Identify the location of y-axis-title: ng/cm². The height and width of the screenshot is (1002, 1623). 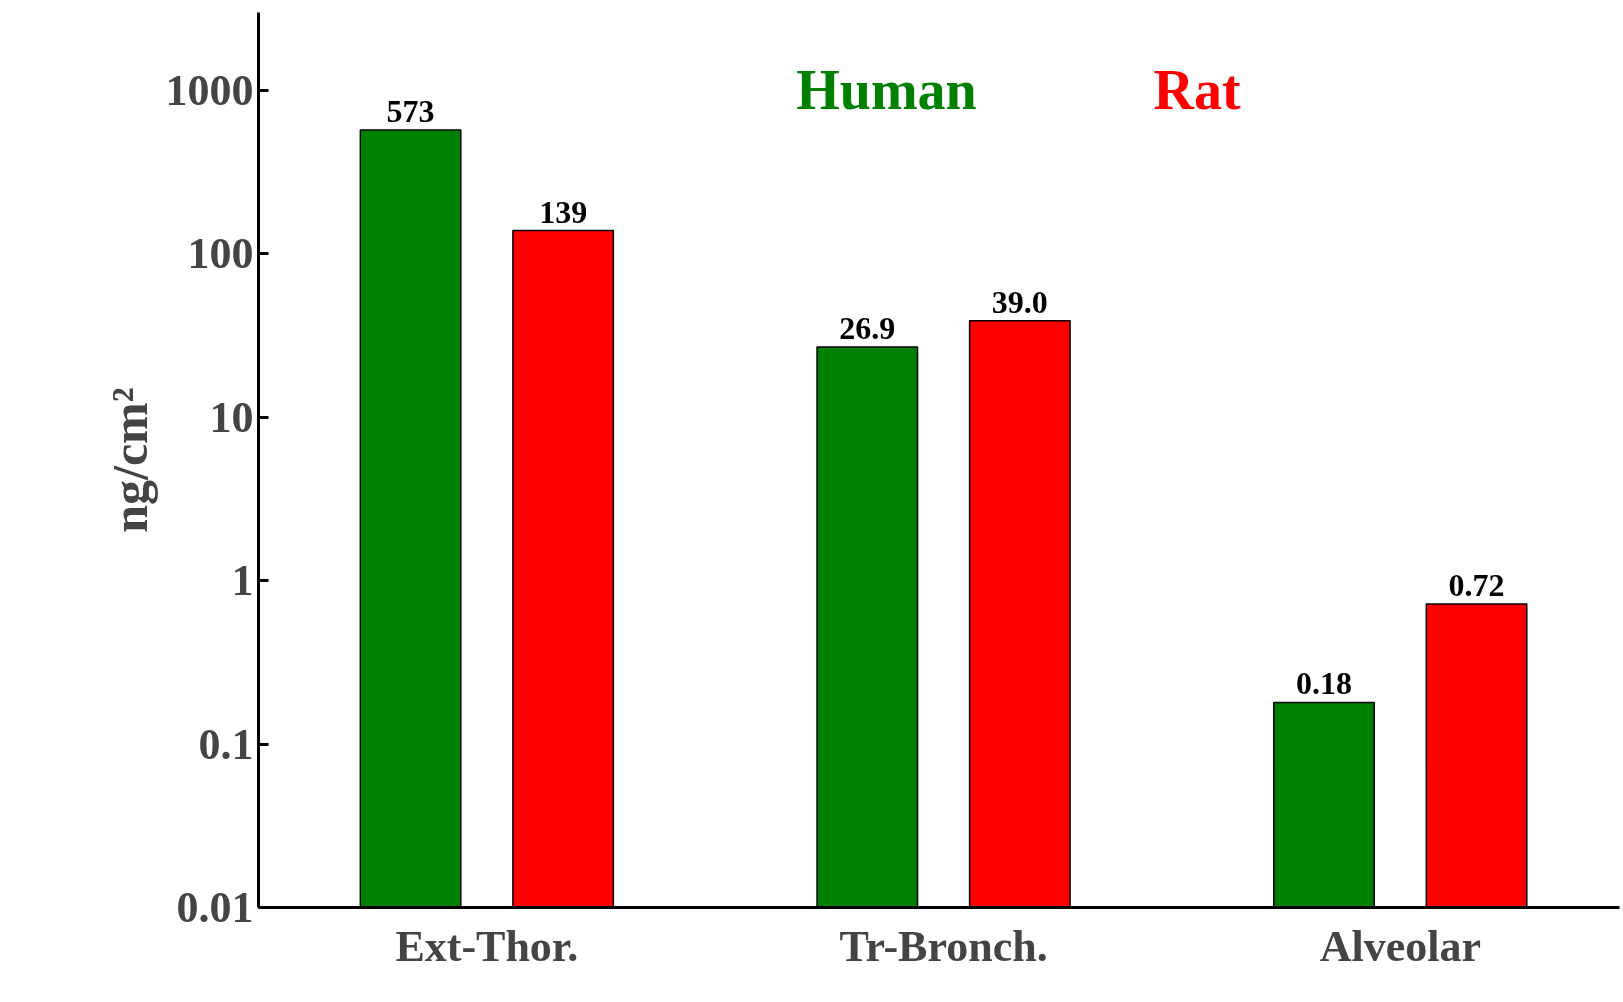
(129, 460).